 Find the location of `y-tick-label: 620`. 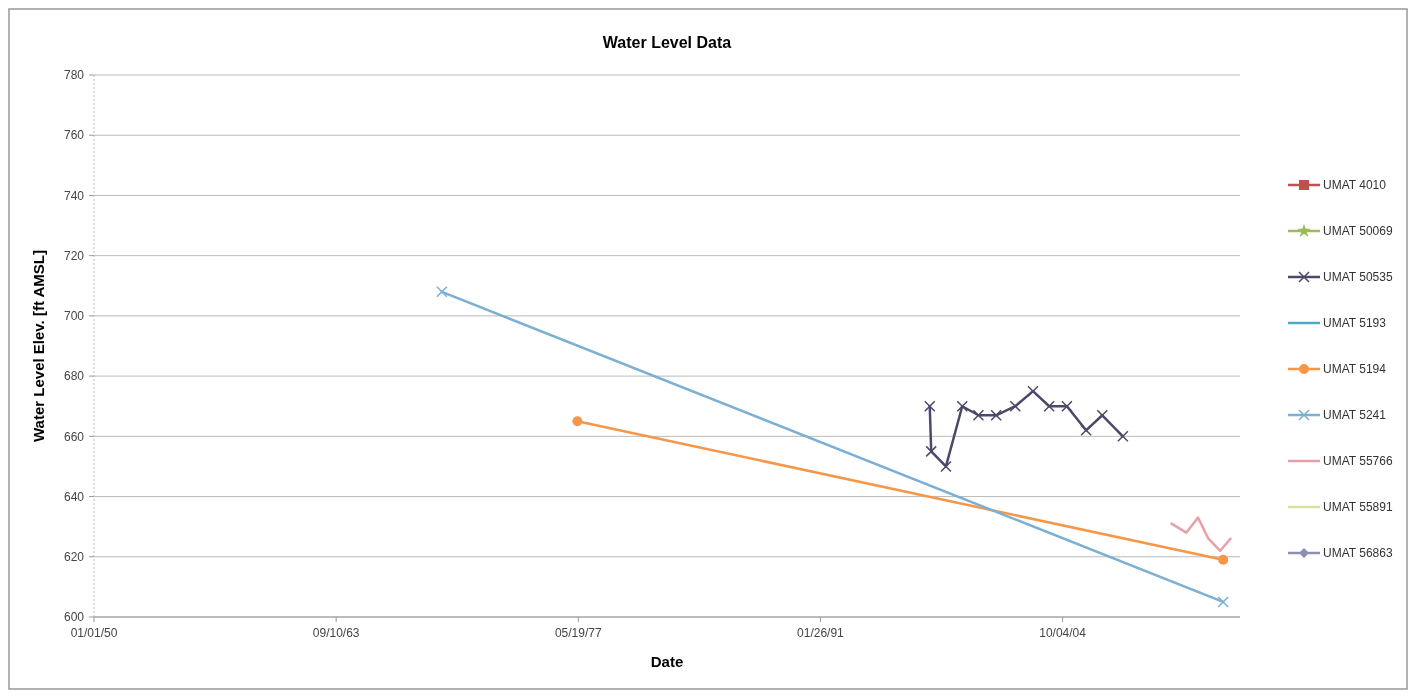

y-tick-label: 620 is located at coordinates (74, 556).